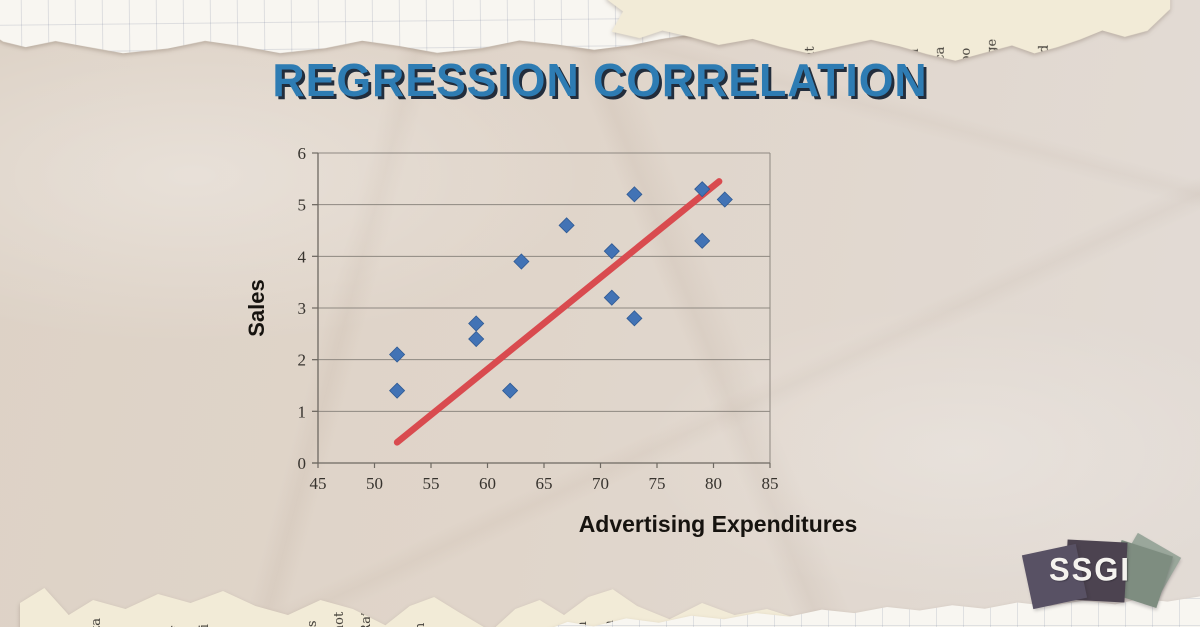  Describe the element at coordinates (1018, 61) in the screenshot. I see `newsprint-fragment: eq` at that location.